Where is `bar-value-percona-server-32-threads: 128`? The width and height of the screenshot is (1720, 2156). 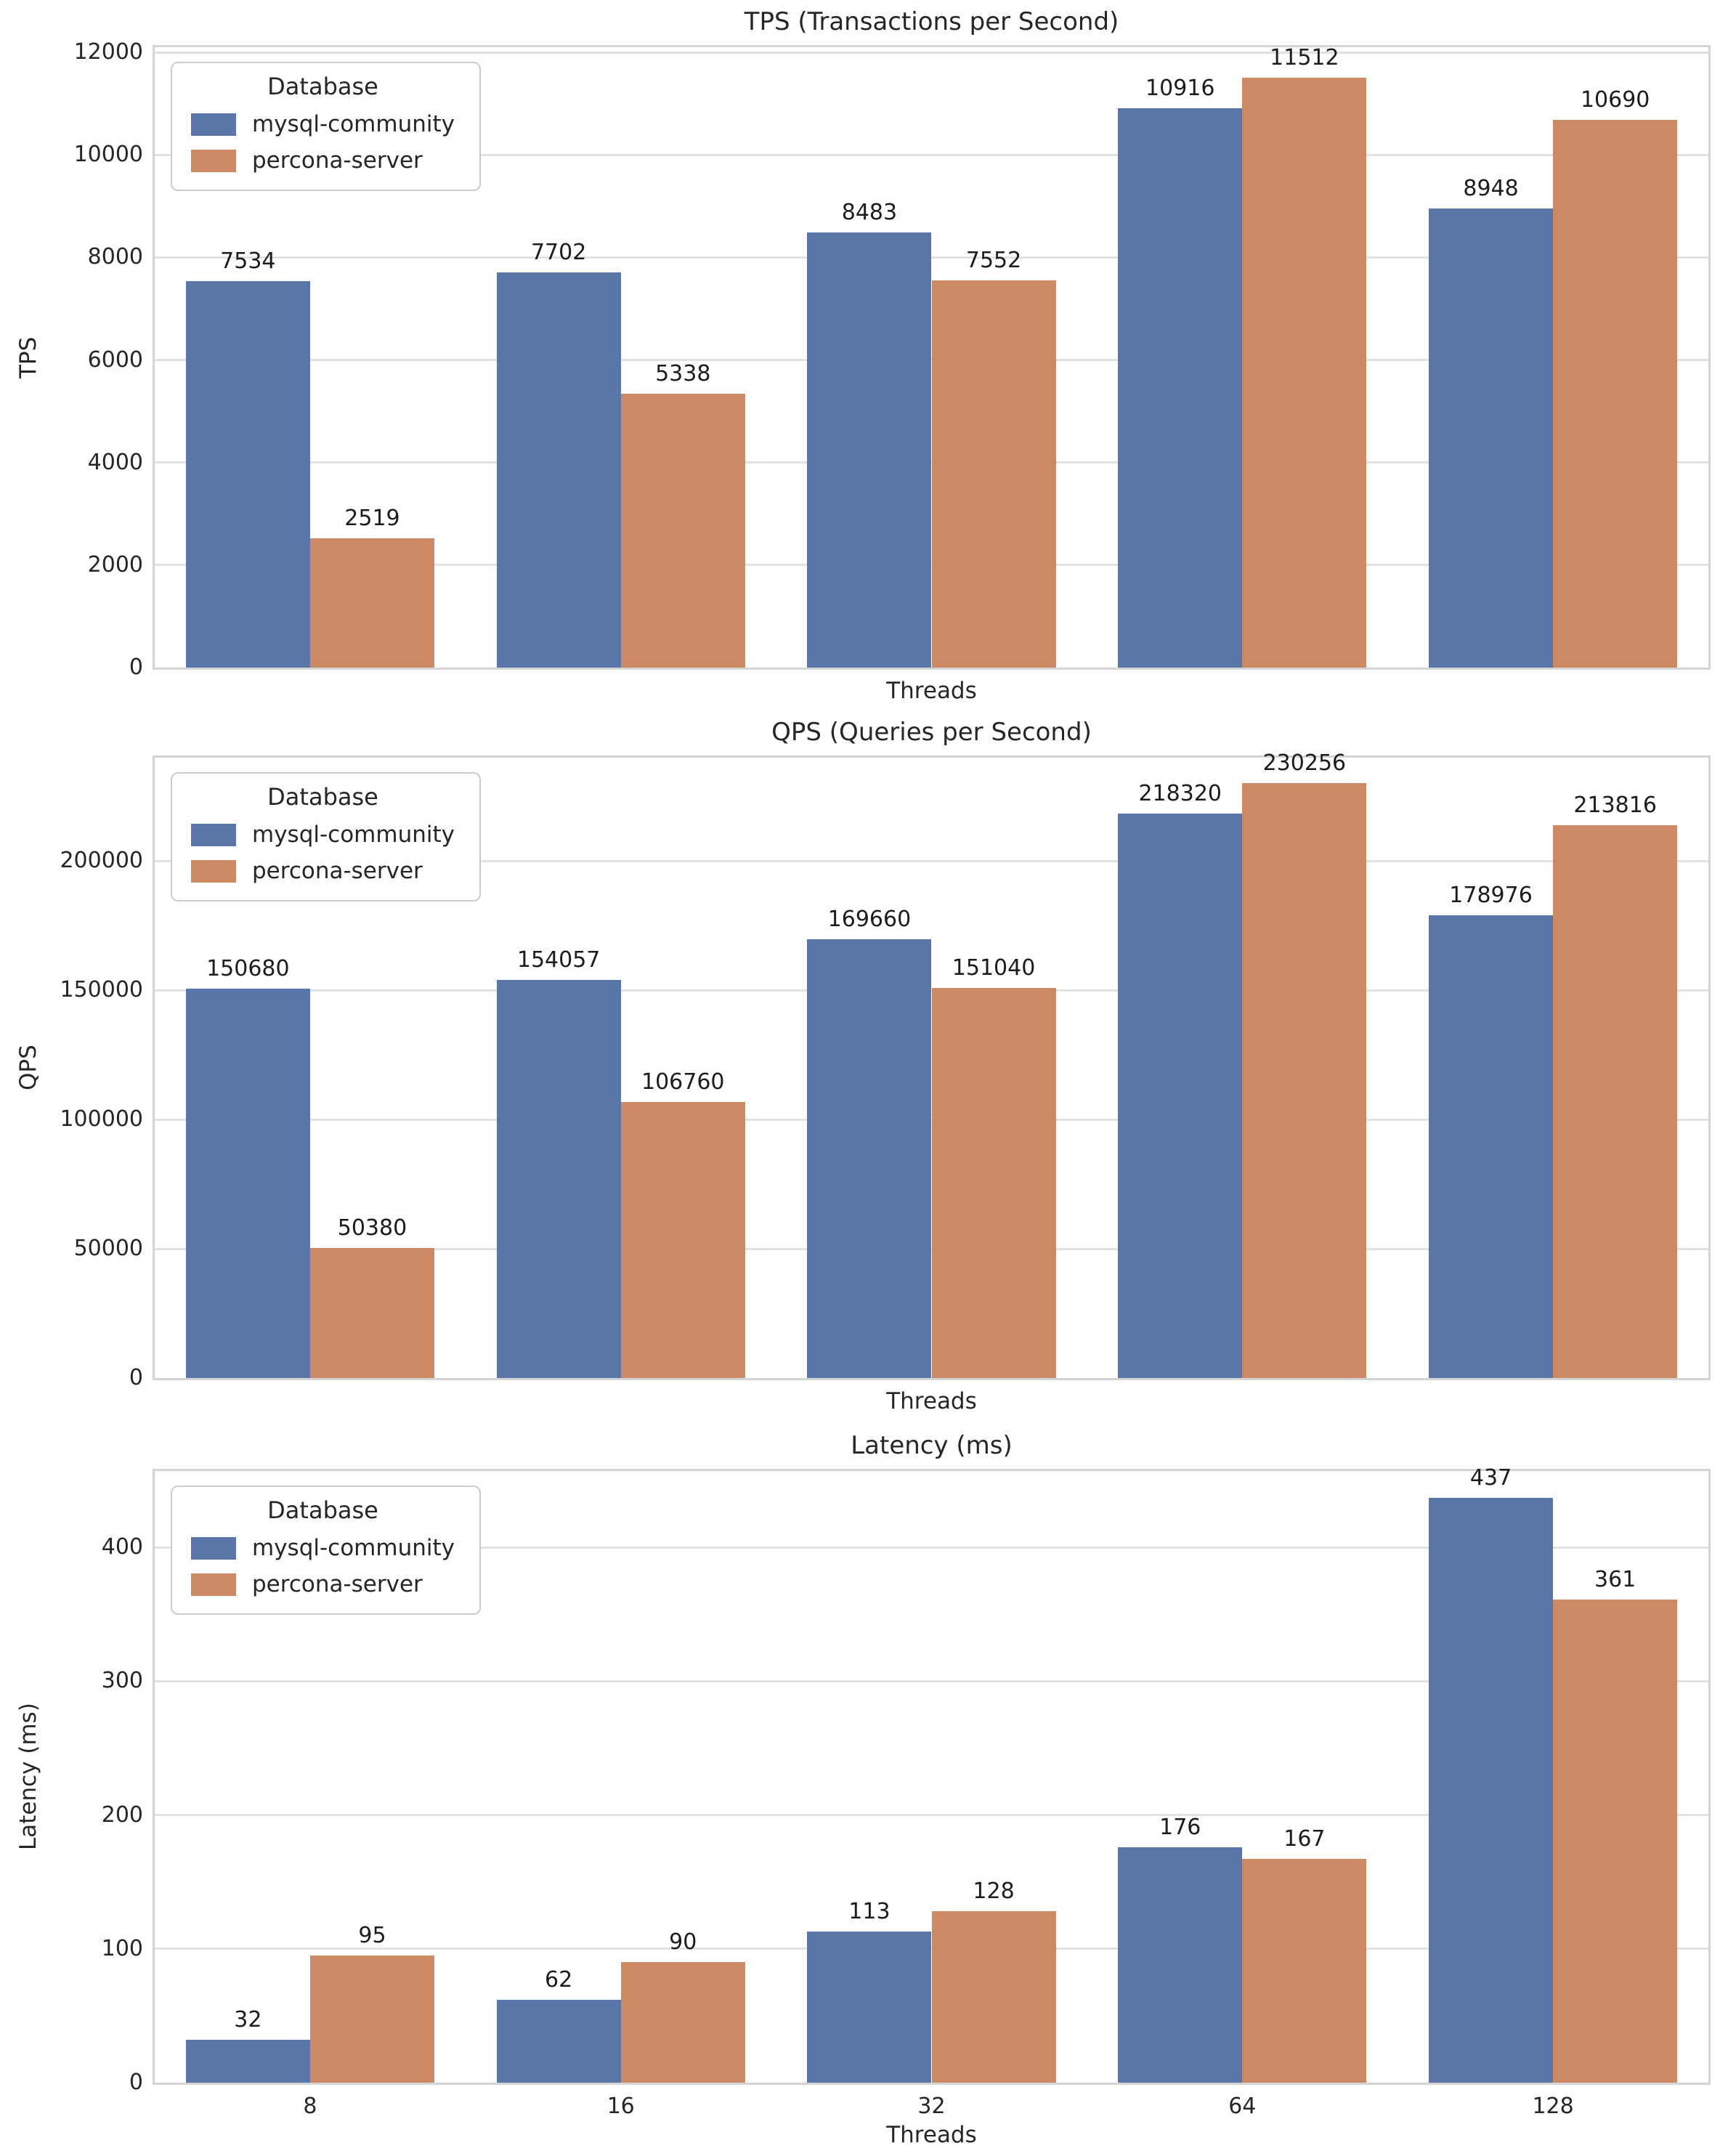 bar-value-percona-server-32-threads: 128 is located at coordinates (994, 1892).